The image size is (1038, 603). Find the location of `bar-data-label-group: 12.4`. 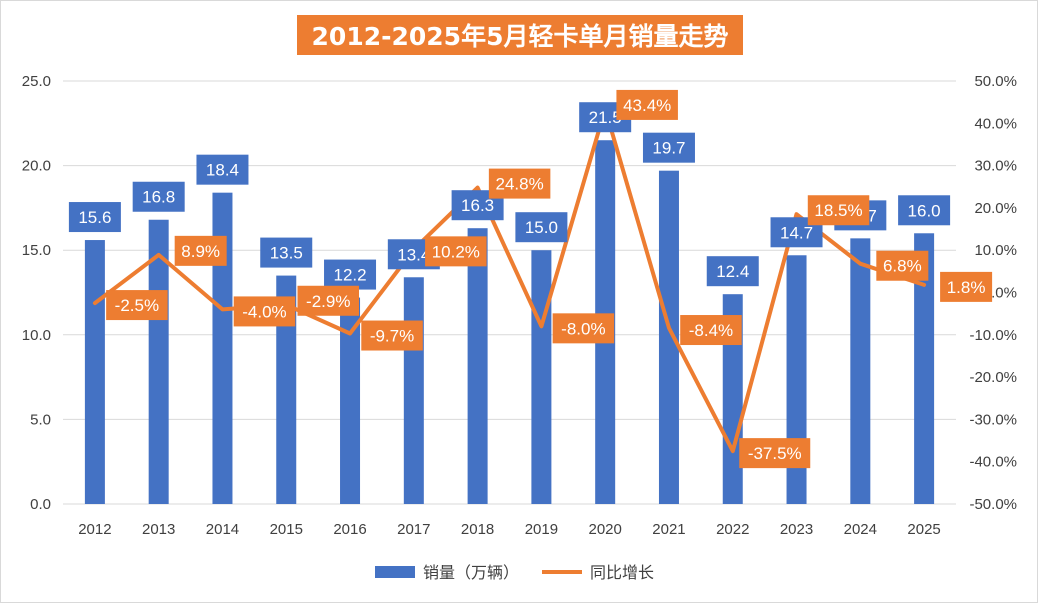

bar-data-label-group: 12.4 is located at coordinates (732, 271).